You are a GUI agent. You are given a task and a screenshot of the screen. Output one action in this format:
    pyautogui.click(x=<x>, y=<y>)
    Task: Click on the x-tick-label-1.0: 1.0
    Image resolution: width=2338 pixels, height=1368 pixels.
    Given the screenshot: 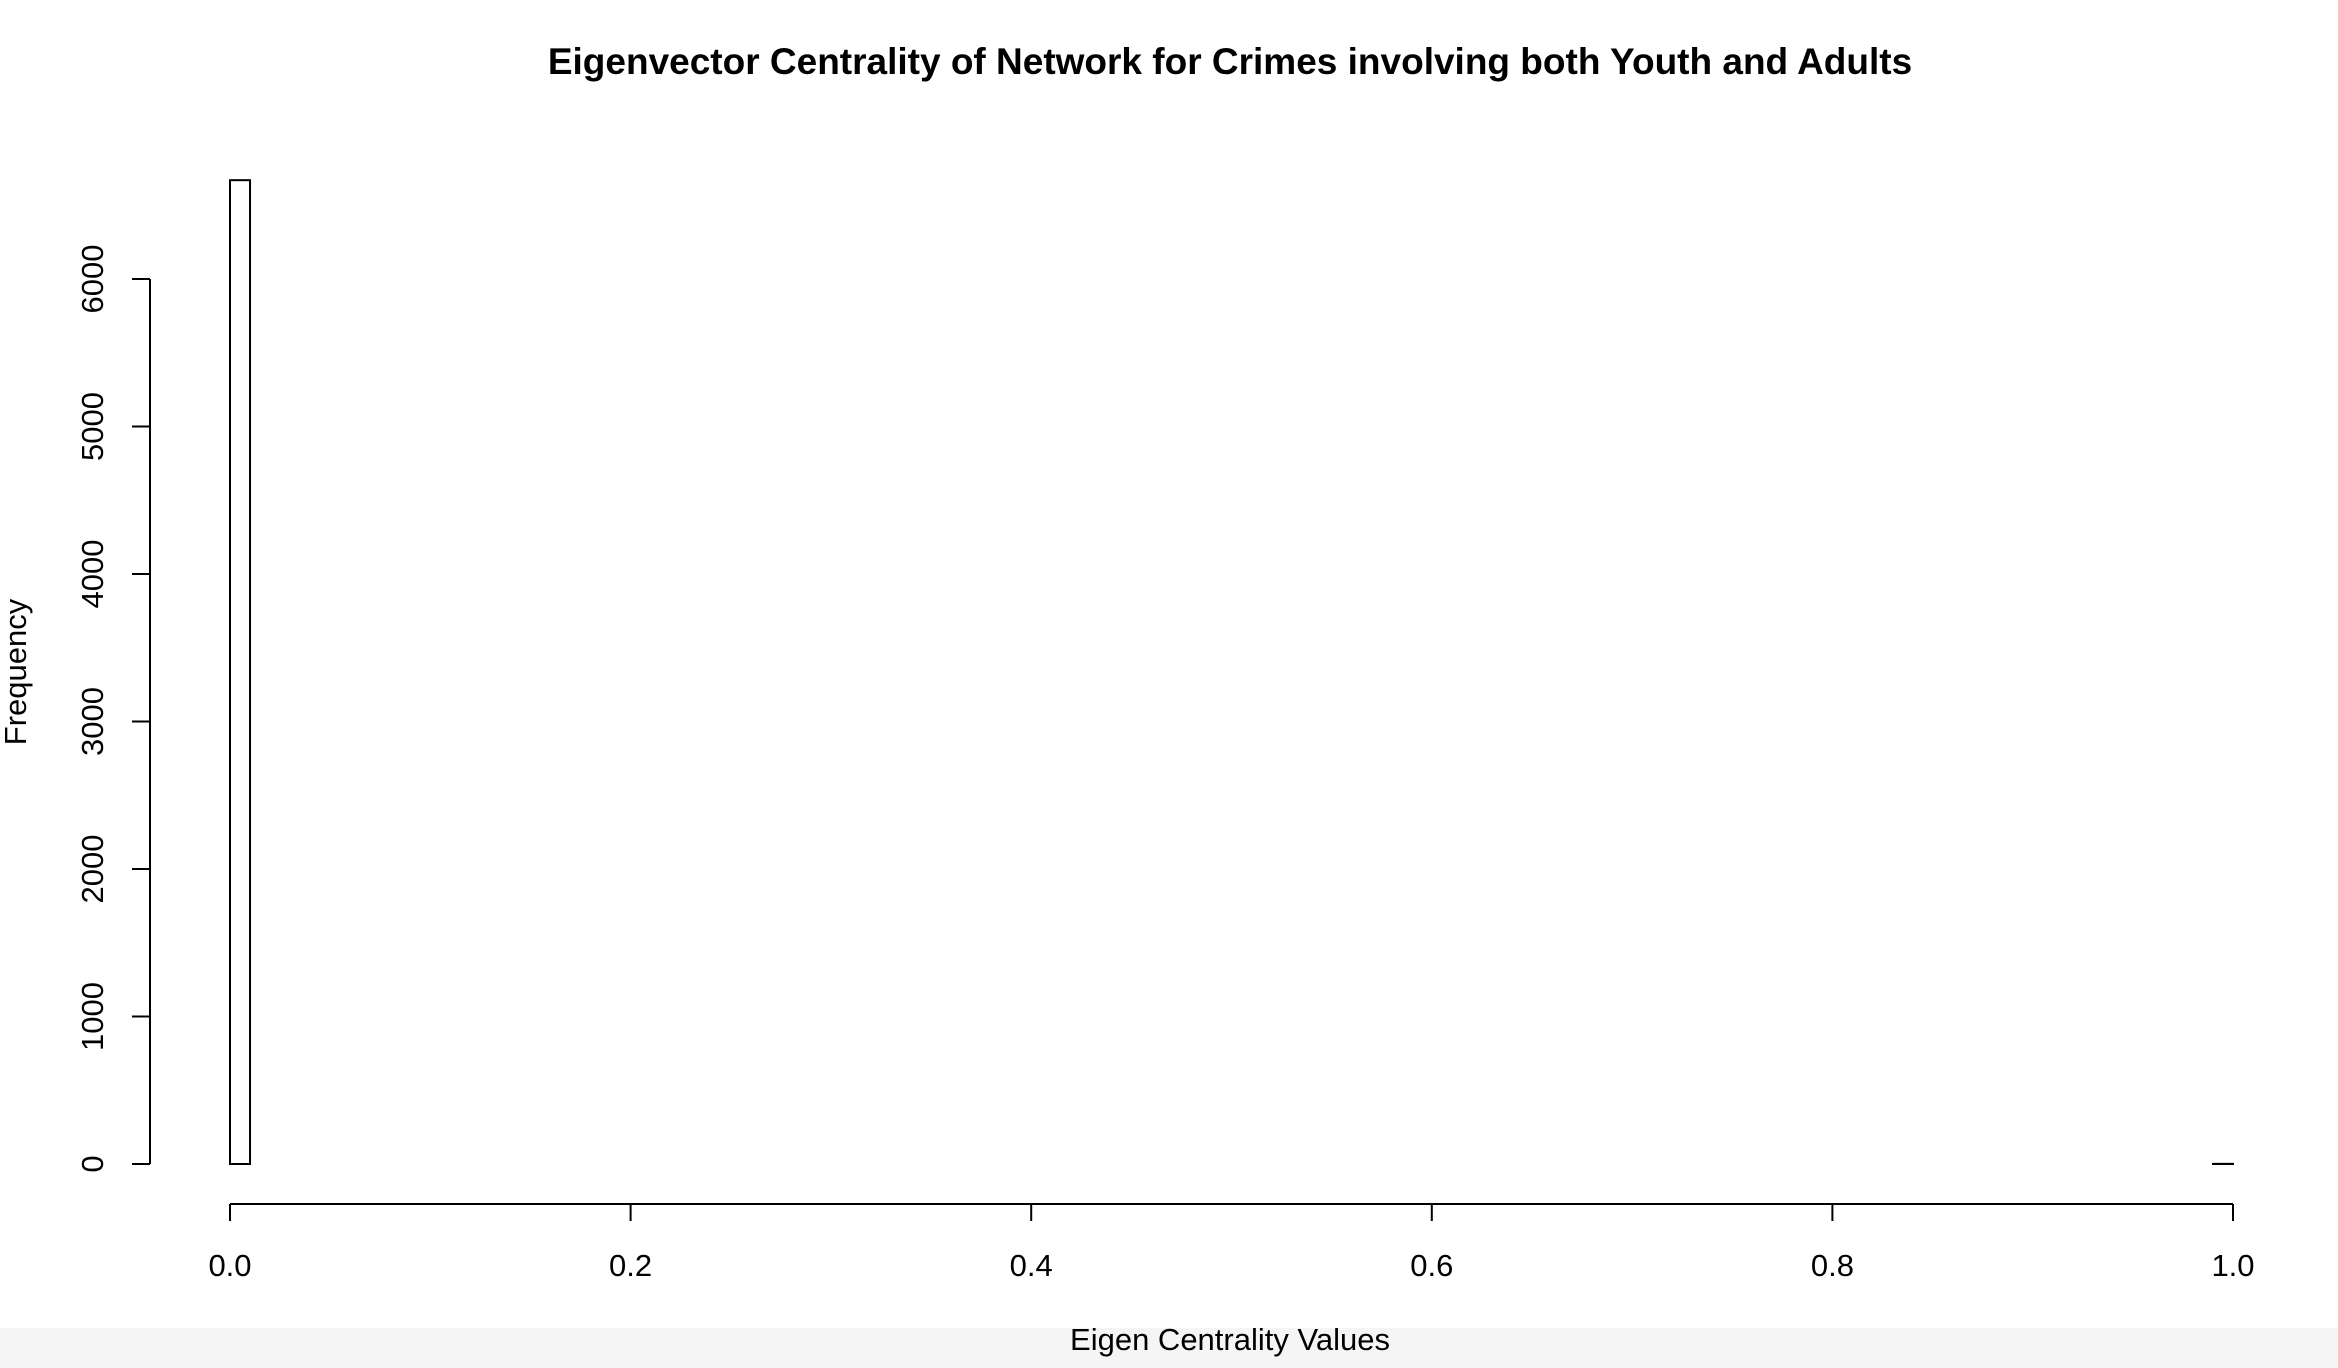 What is the action you would take?
    pyautogui.click(x=2232, y=1265)
    